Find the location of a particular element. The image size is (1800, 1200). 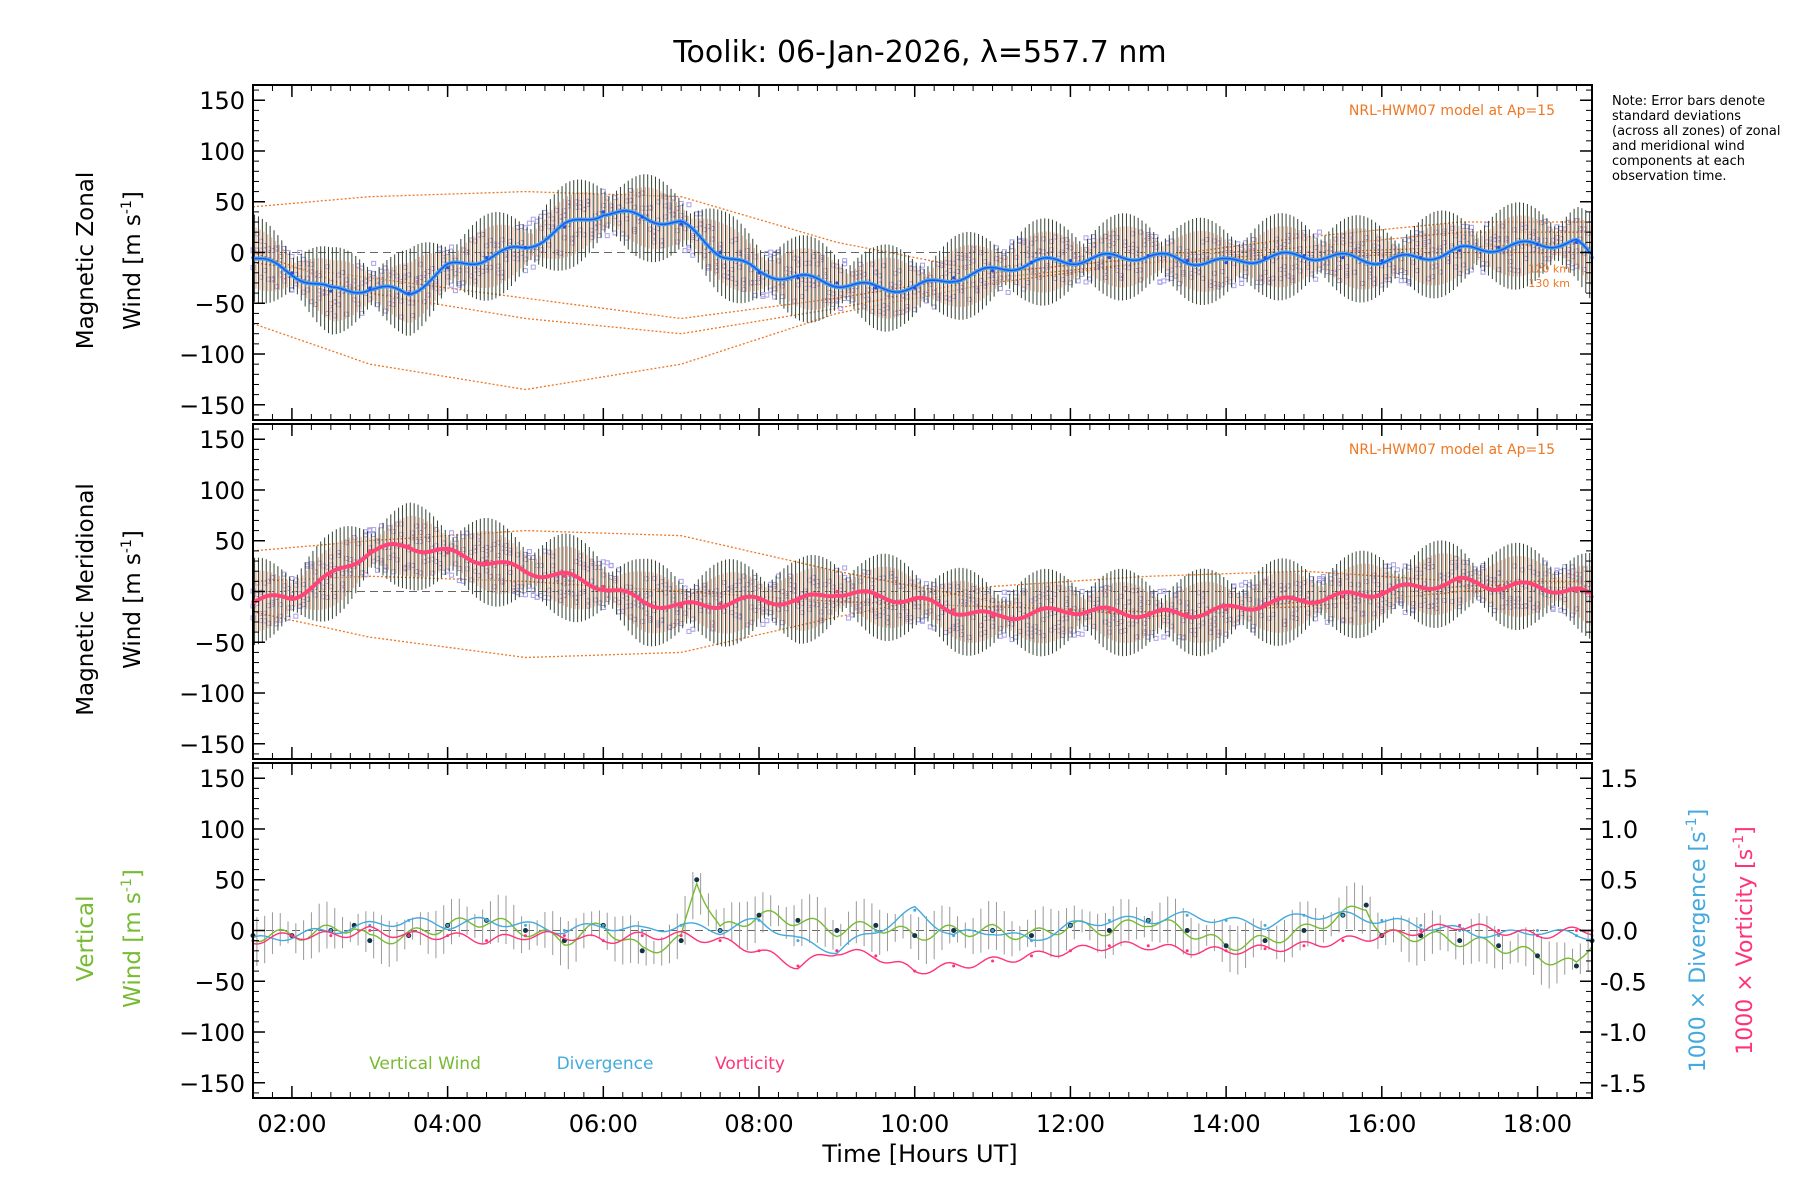

x-tick-label: 02:00 is located at coordinates (291, 1124).